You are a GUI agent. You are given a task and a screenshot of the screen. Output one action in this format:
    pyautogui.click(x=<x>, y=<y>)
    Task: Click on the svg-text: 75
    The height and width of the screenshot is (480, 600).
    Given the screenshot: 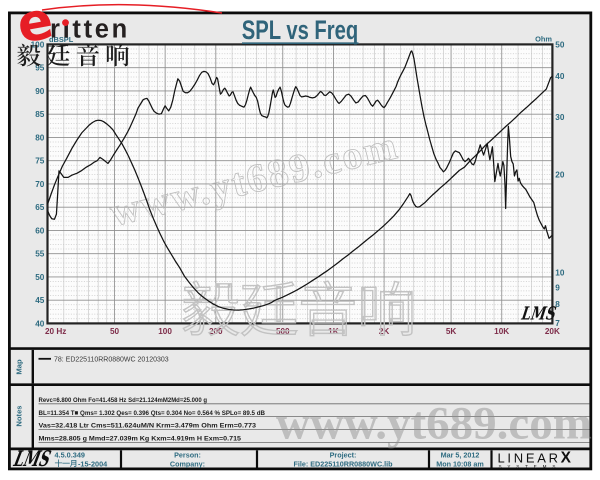 What is the action you would take?
    pyautogui.click(x=40, y=161)
    